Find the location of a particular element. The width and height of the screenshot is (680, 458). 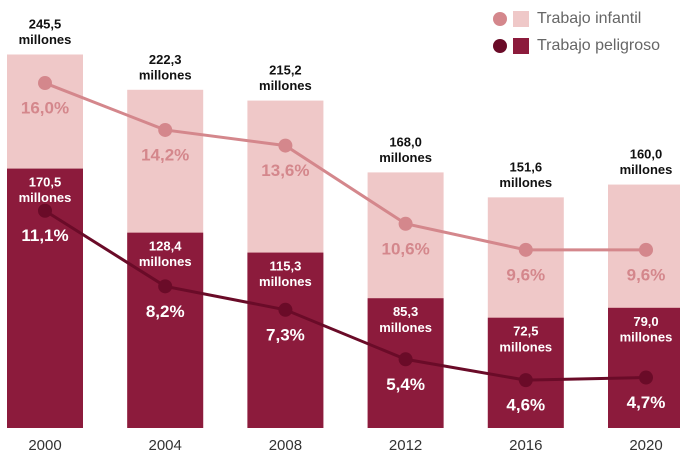

percentage-label: 4,7% is located at coordinates (646, 402).